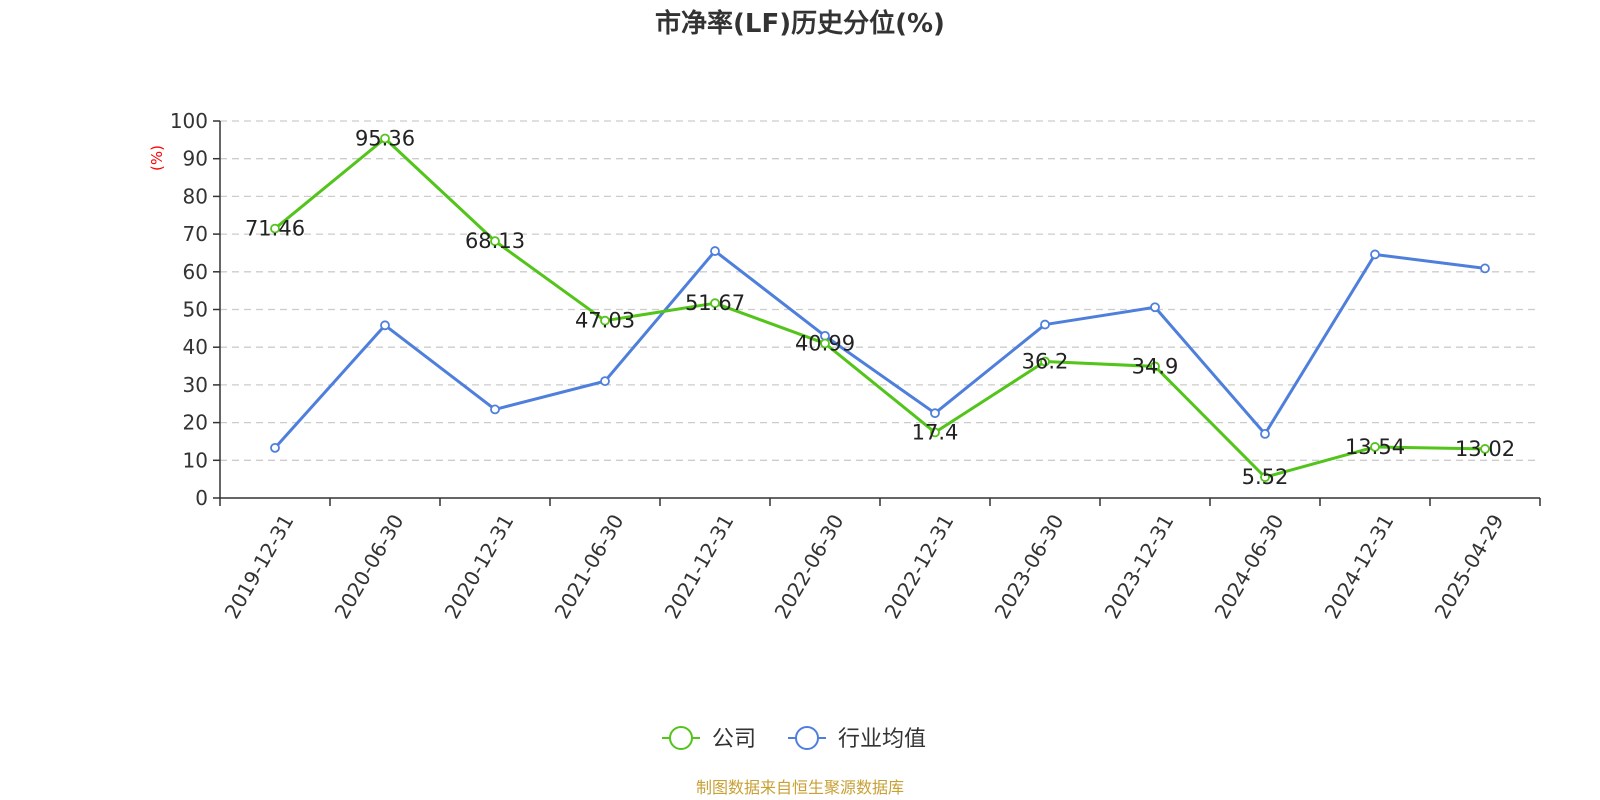 Image resolution: width=1600 pixels, height=800 pixels. What do you see at coordinates (195, 460) in the screenshot?
I see `y-tick-label: 10` at bounding box center [195, 460].